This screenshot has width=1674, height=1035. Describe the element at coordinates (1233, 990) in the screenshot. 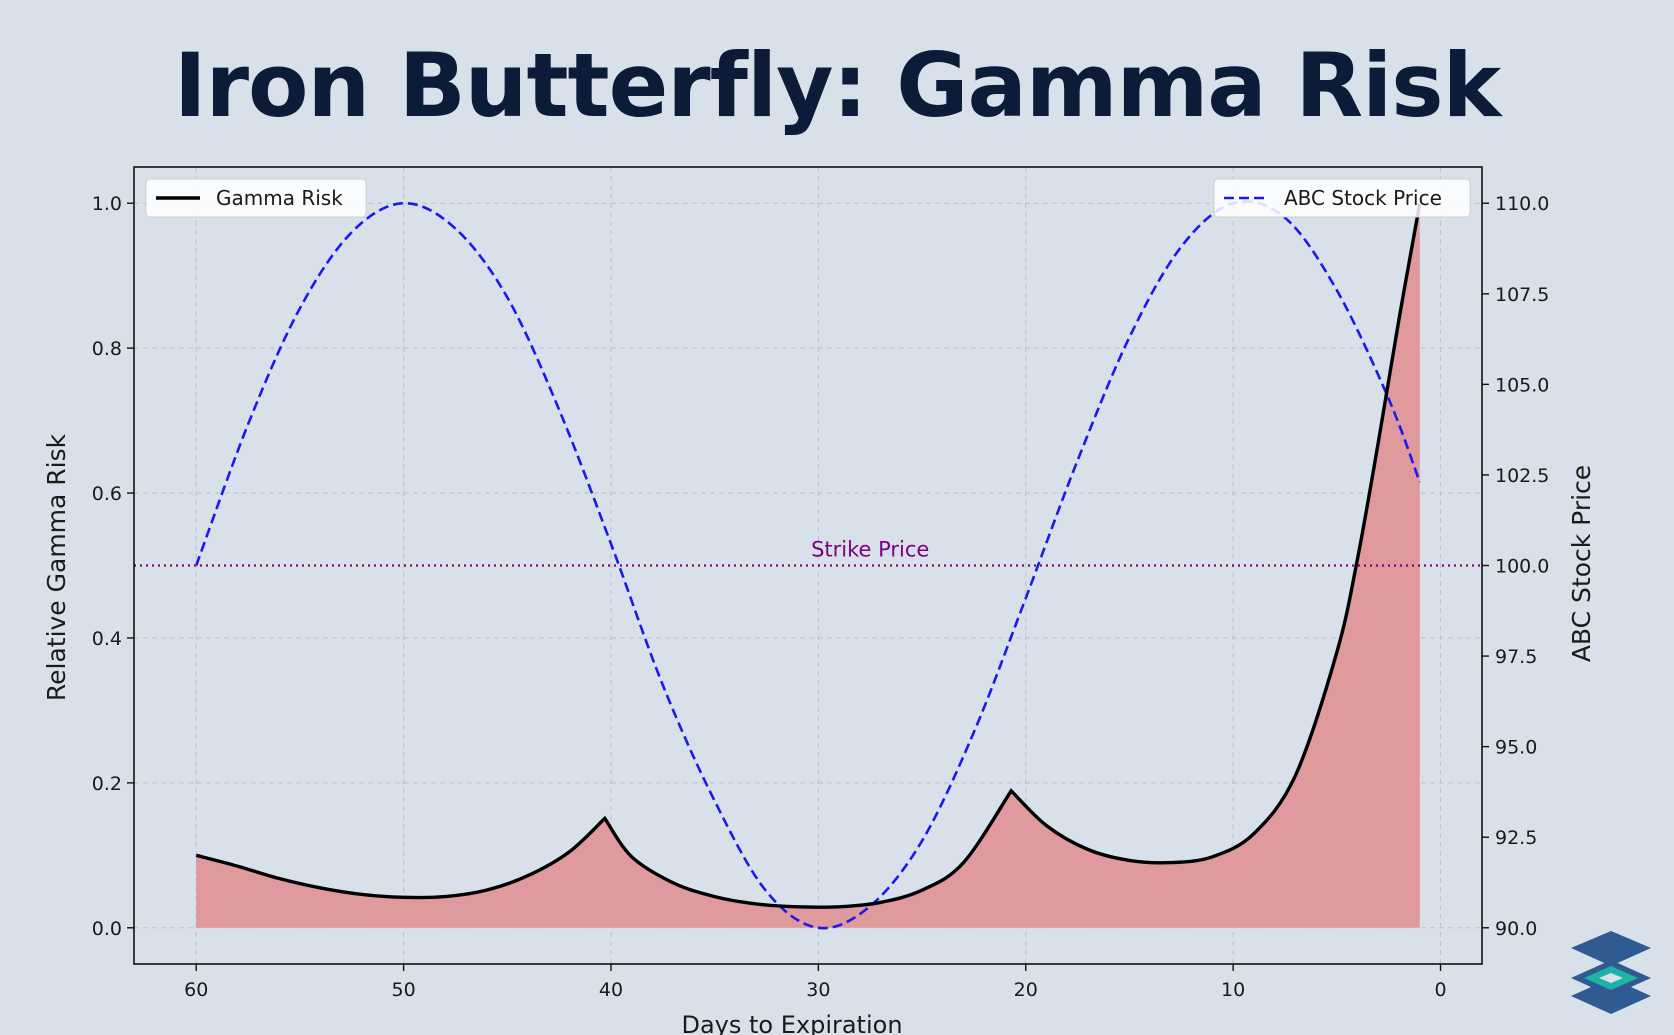

I see `x-tick-label: 10` at that location.